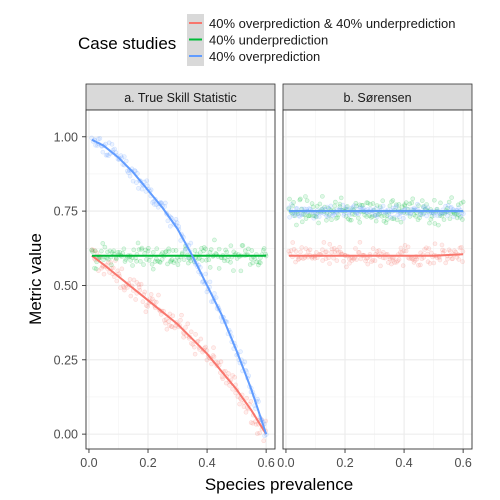  Describe the element at coordinates (462, 463) in the screenshot. I see `x-tick-label: 0.6` at that location.